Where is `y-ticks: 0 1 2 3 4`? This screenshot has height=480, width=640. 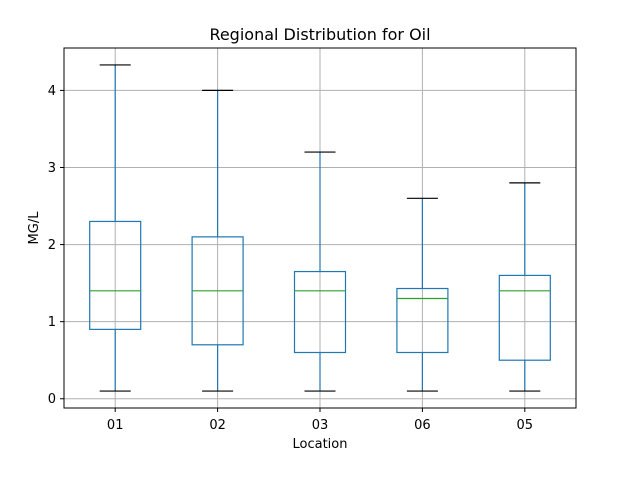
y-ticks: 0 1 2 3 4 is located at coordinates (56, 245).